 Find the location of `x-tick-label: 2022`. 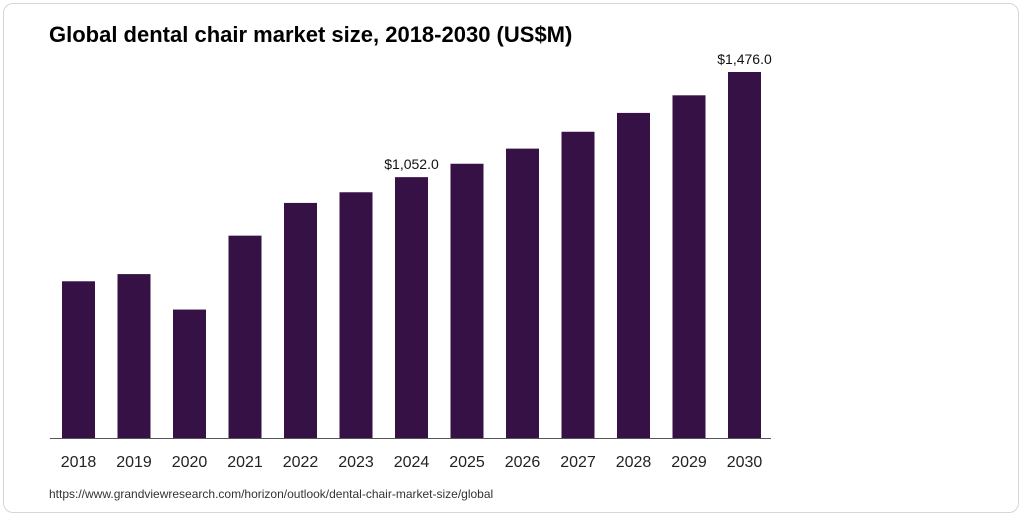

x-tick-label: 2022 is located at coordinates (301, 462).